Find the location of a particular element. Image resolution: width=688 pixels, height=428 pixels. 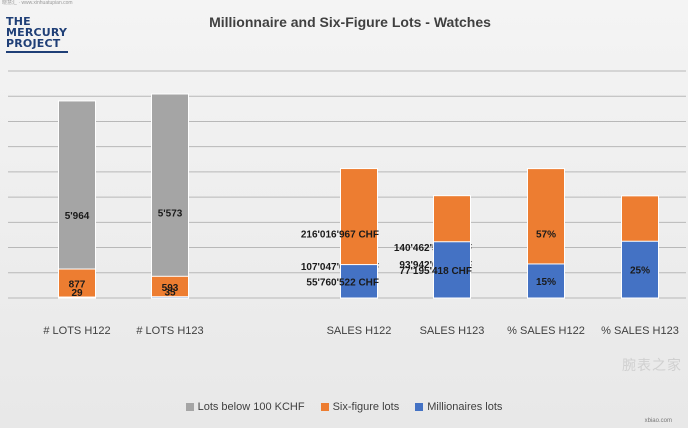

brand-logo: THE MERCURY PROJECT is located at coordinates (37, 34).